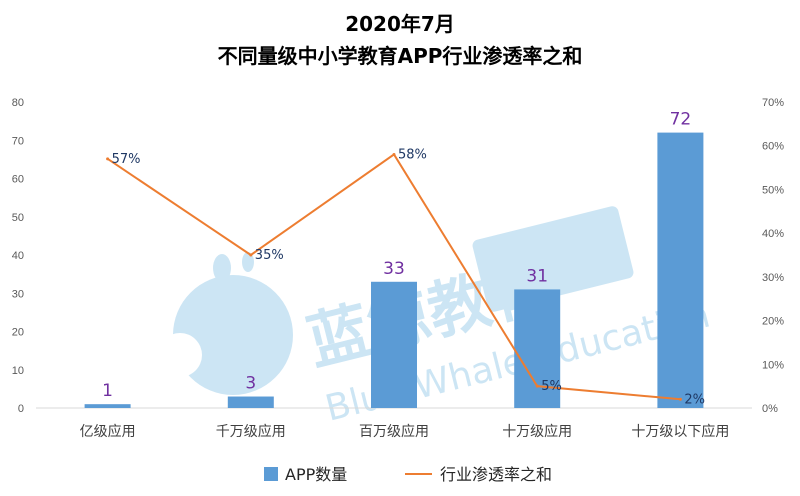 Image resolution: width=800 pixels, height=496 pixels. Describe the element at coordinates (222, 268) in the screenshot. I see `watermark-drop-icon` at that location.